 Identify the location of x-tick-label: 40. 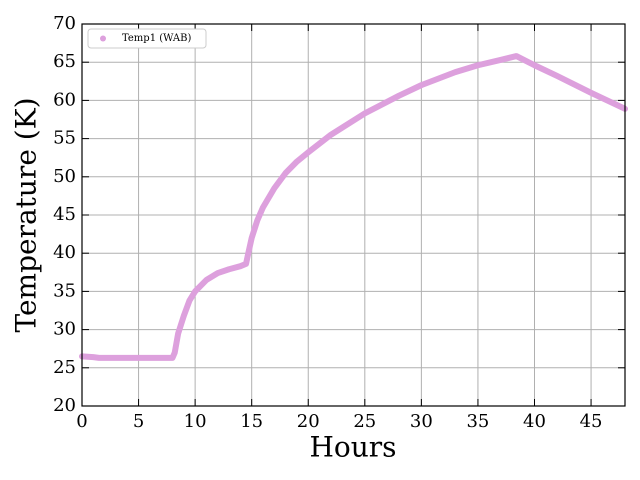
(534, 421).